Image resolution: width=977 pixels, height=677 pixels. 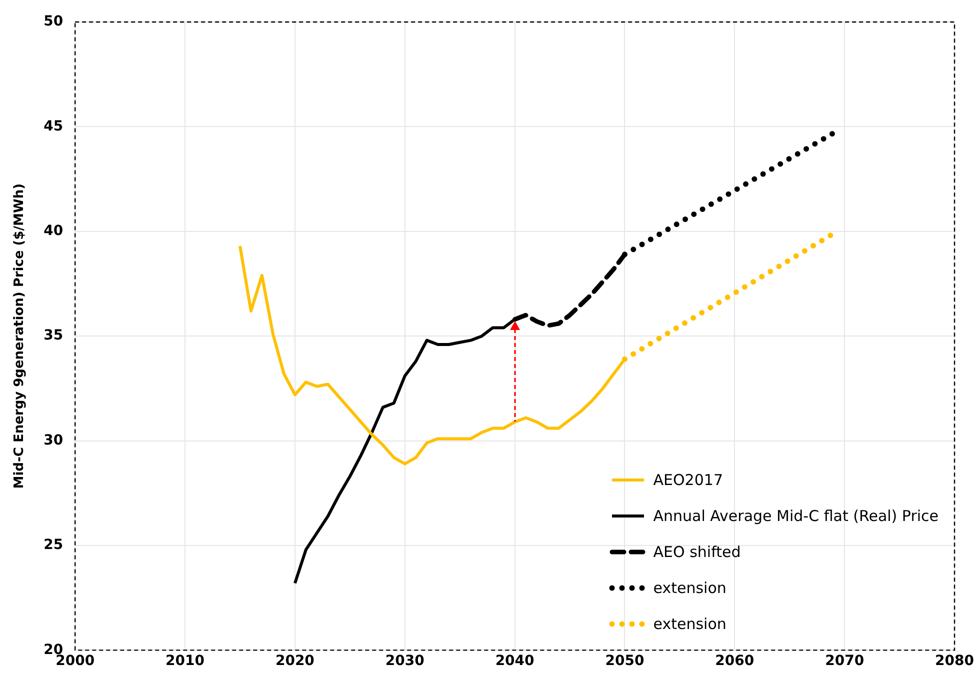 I want to click on x-tick-label: 2030, so click(x=405, y=661).